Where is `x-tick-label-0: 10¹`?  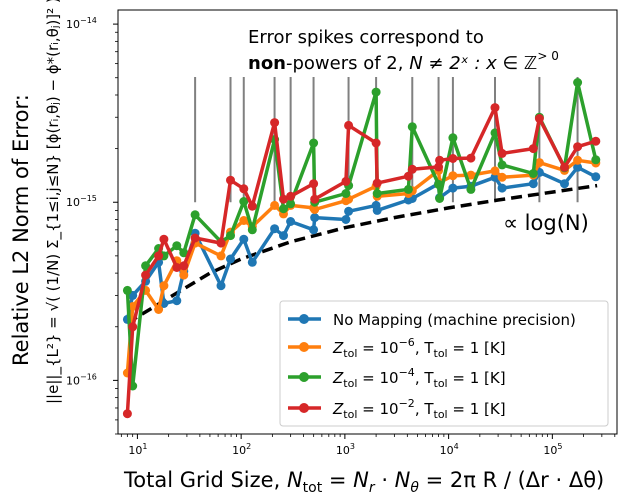
x-tick-label-0: 10¹ is located at coordinates (137, 449).